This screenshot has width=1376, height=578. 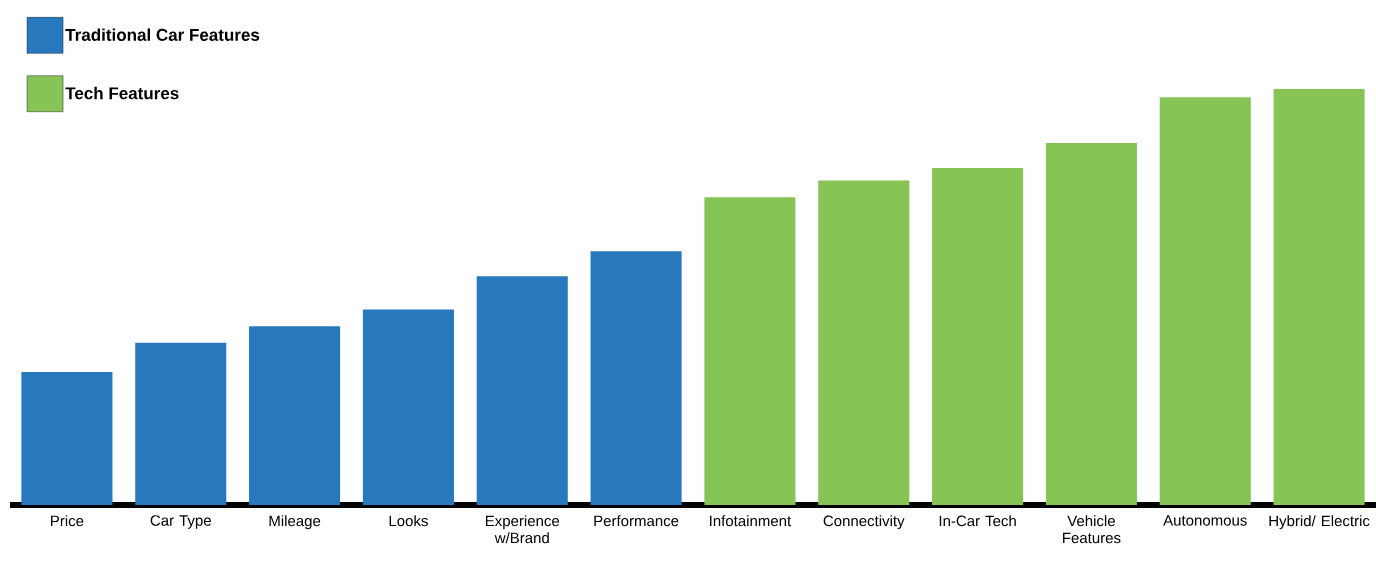 What do you see at coordinates (1319, 522) in the screenshot?
I see `x-tick-label: Hybrid/ Electric` at bounding box center [1319, 522].